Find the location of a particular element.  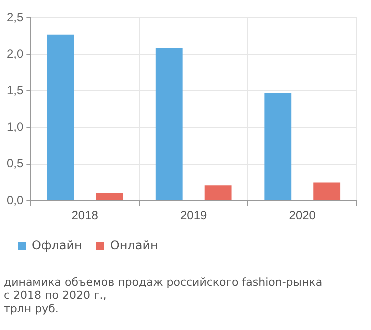

text: динамика объемов продаж российского fashion-рынка с 2018 по 2020 г., трлн руб. is located at coordinates (163, 296).